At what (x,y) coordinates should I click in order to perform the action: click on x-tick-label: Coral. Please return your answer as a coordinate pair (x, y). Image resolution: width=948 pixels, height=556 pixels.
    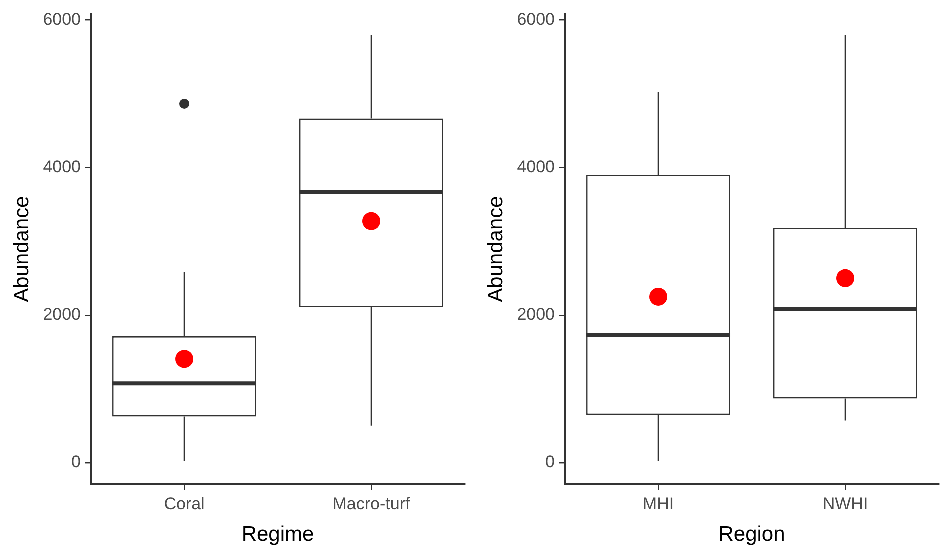
    Looking at the image, I should click on (184, 504).